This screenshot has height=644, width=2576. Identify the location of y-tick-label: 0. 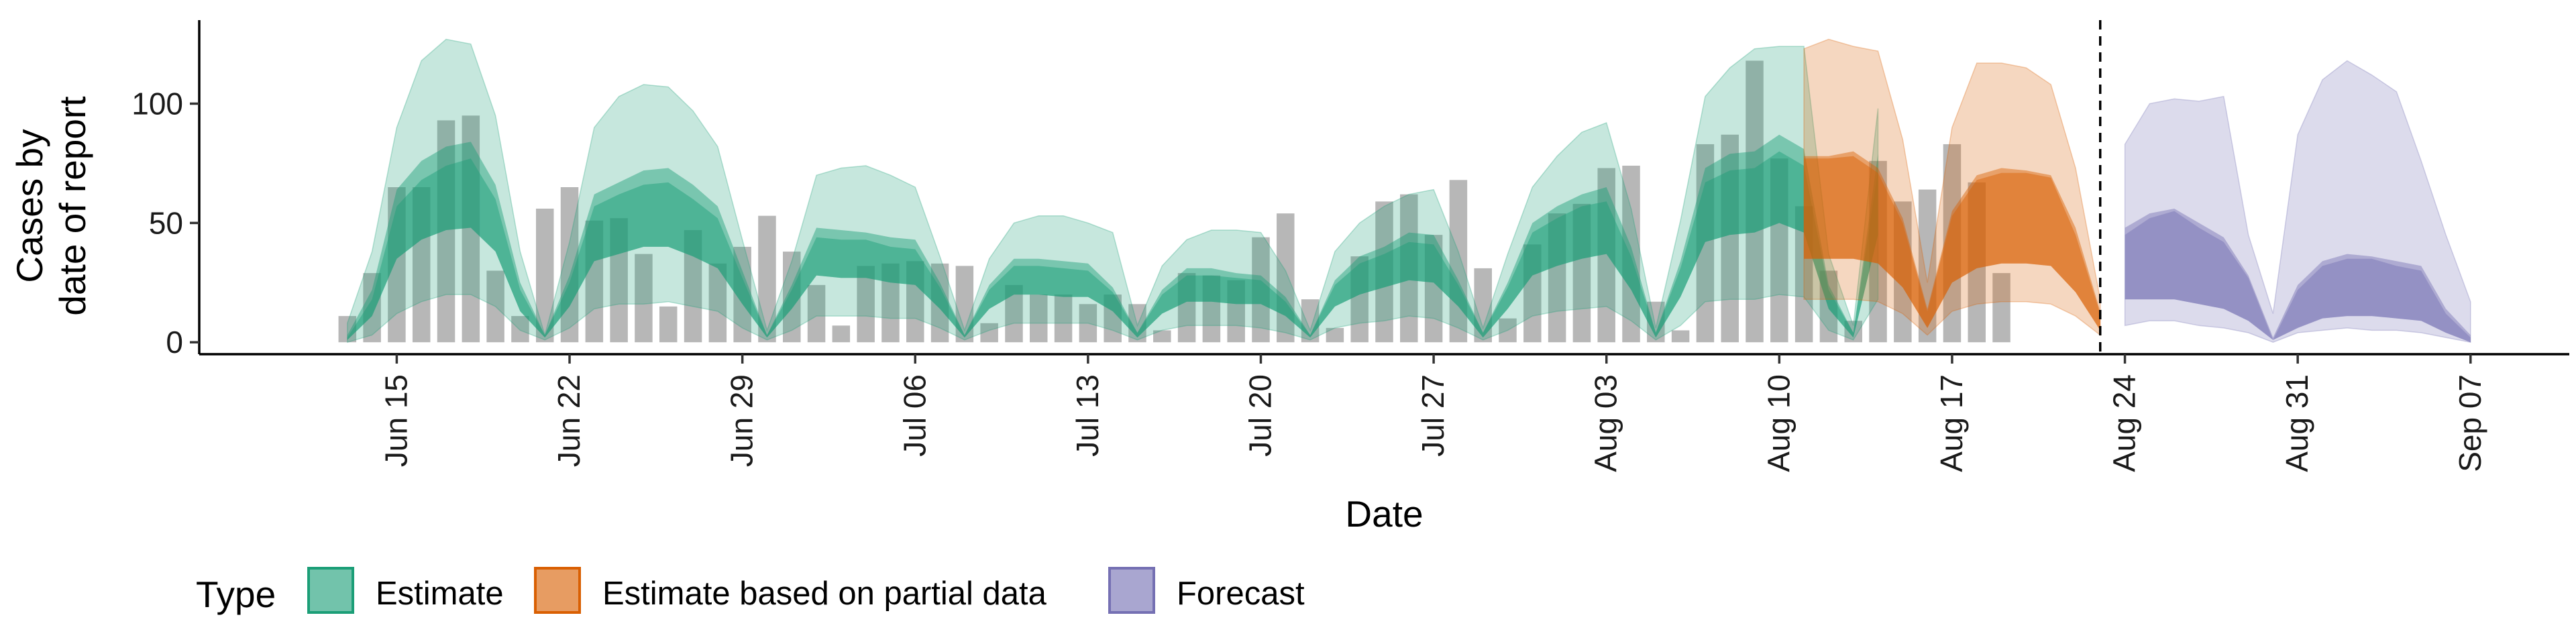
(174, 342).